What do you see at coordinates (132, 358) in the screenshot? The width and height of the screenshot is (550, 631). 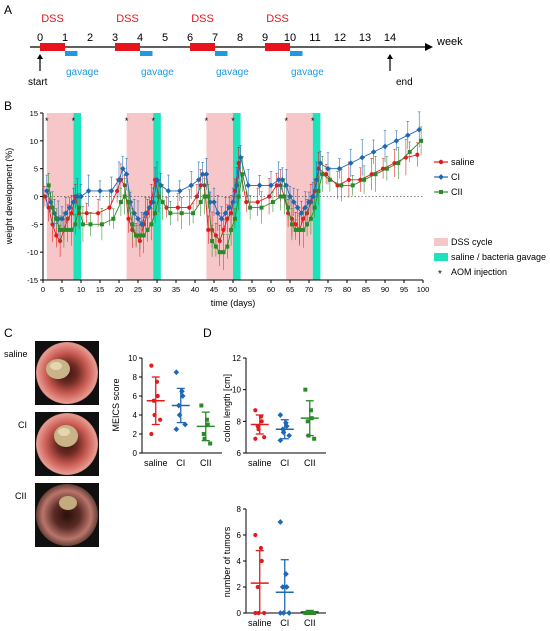 I see `meics-chart-y-tick-label: 10` at bounding box center [132, 358].